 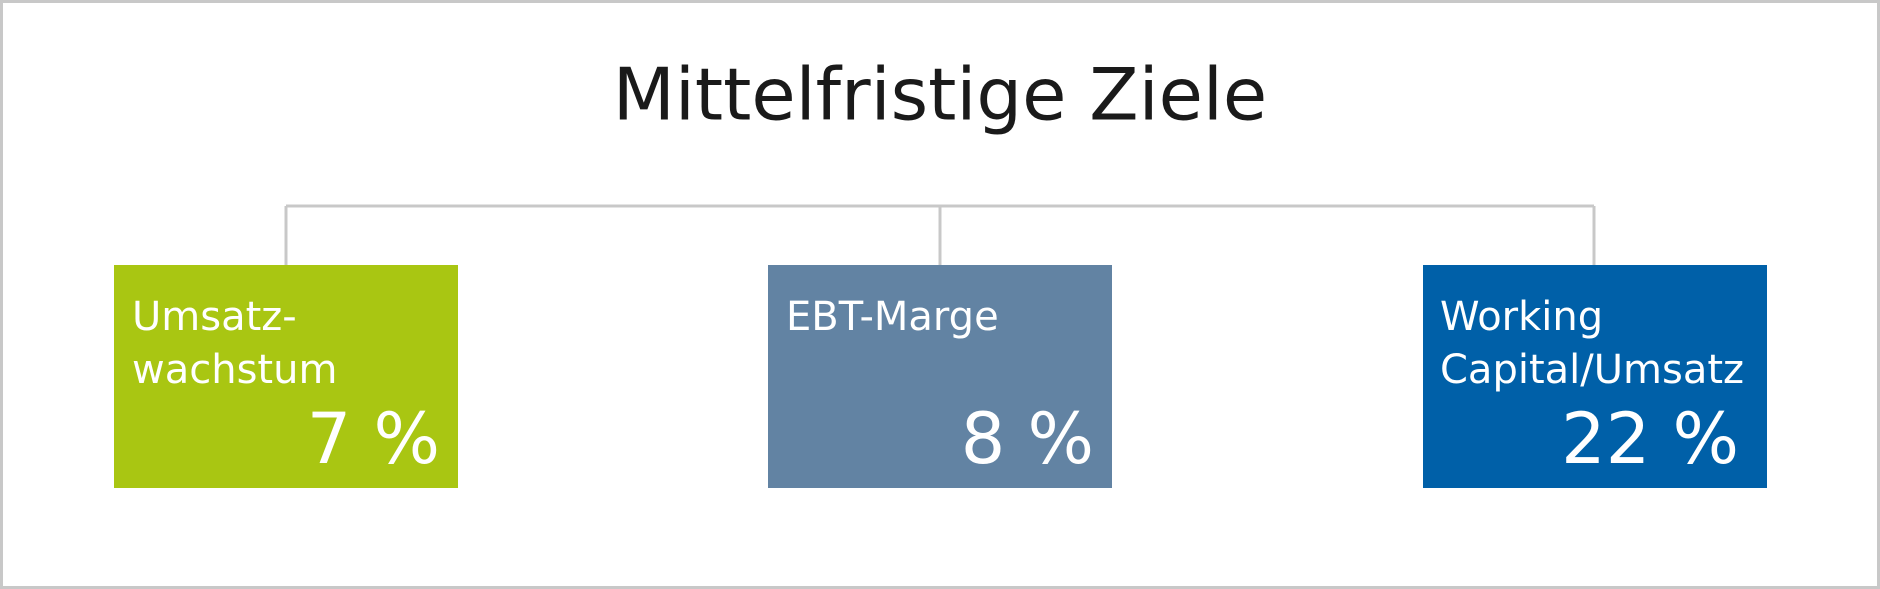 I want to click on box-label: Umsatz-, so click(x=214, y=317).